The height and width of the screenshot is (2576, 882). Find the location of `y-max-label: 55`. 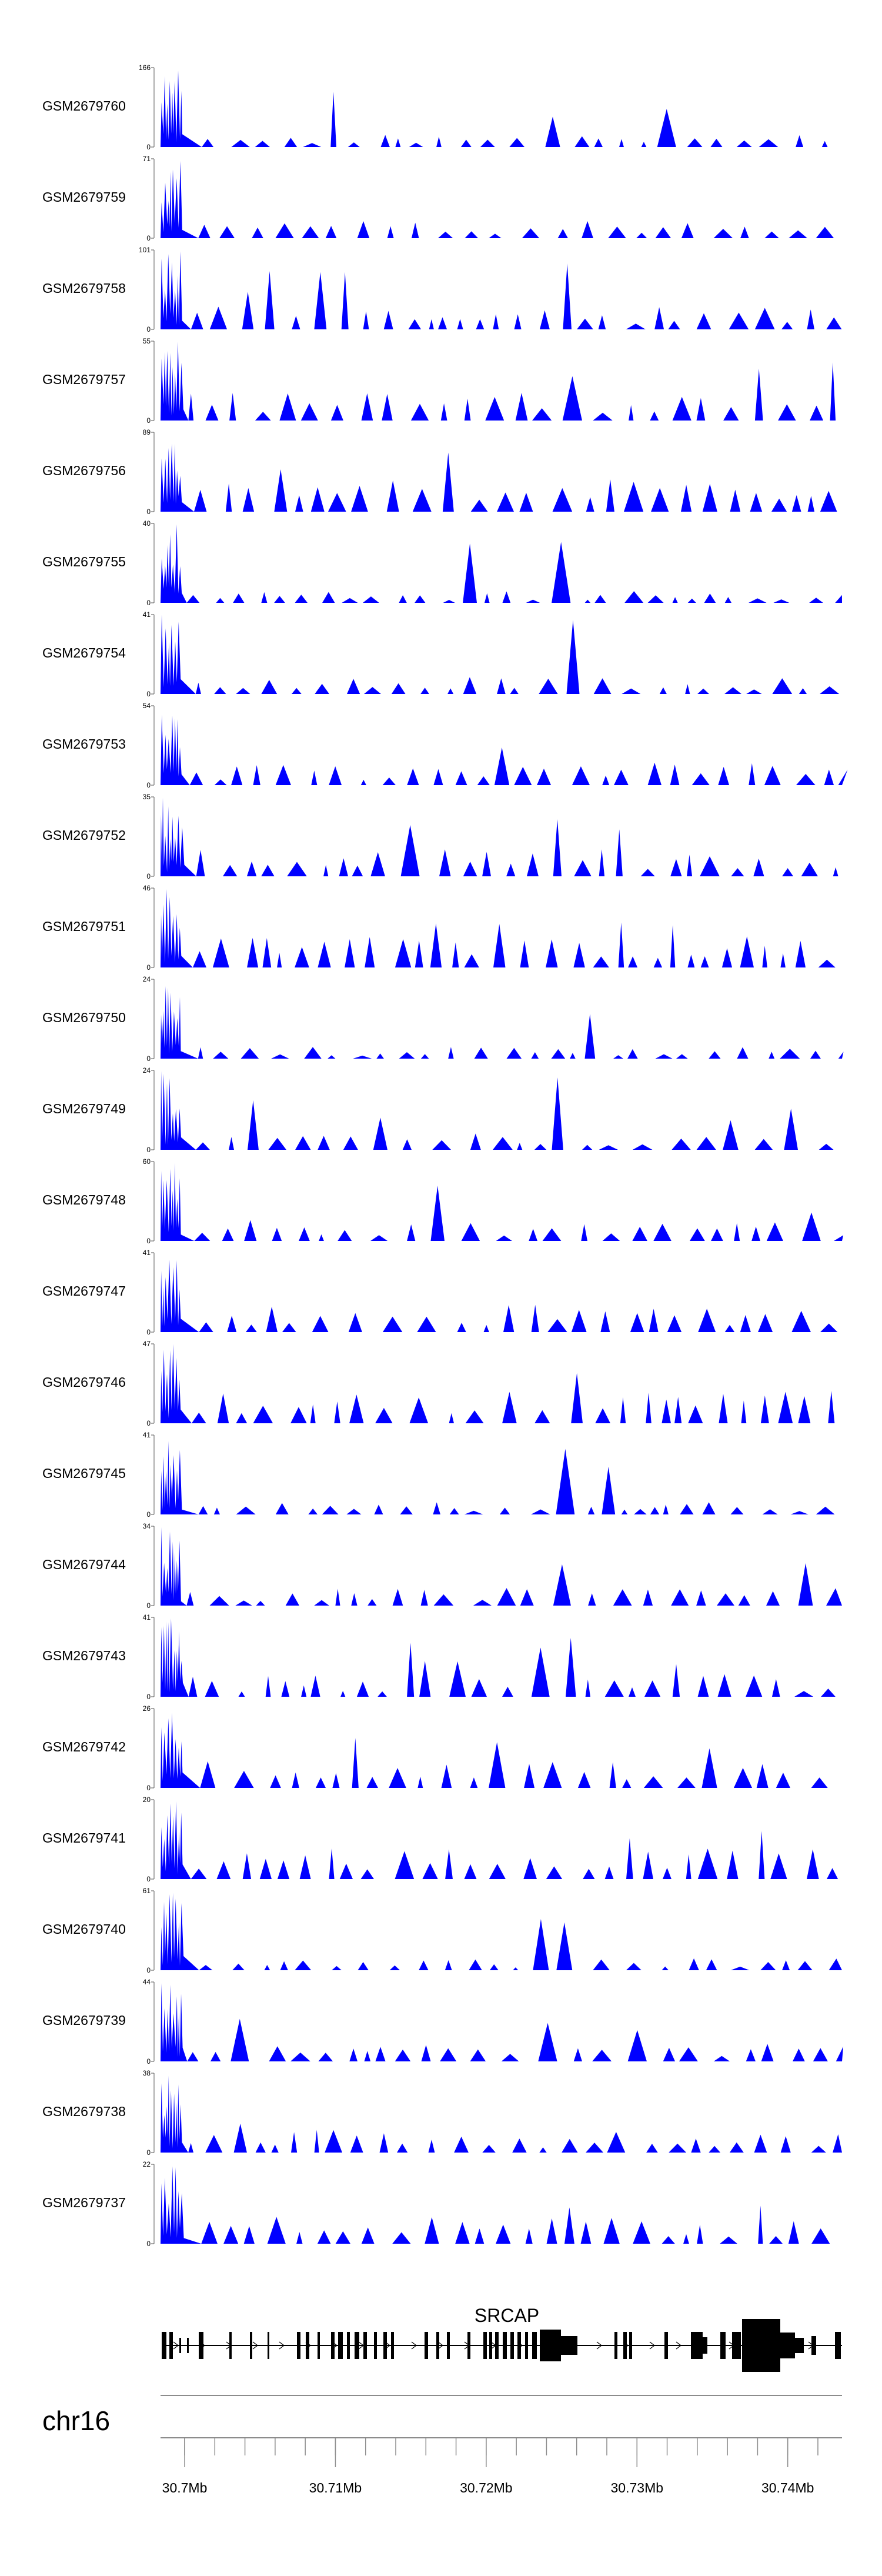

y-max-label: 55 is located at coordinates (147, 341).